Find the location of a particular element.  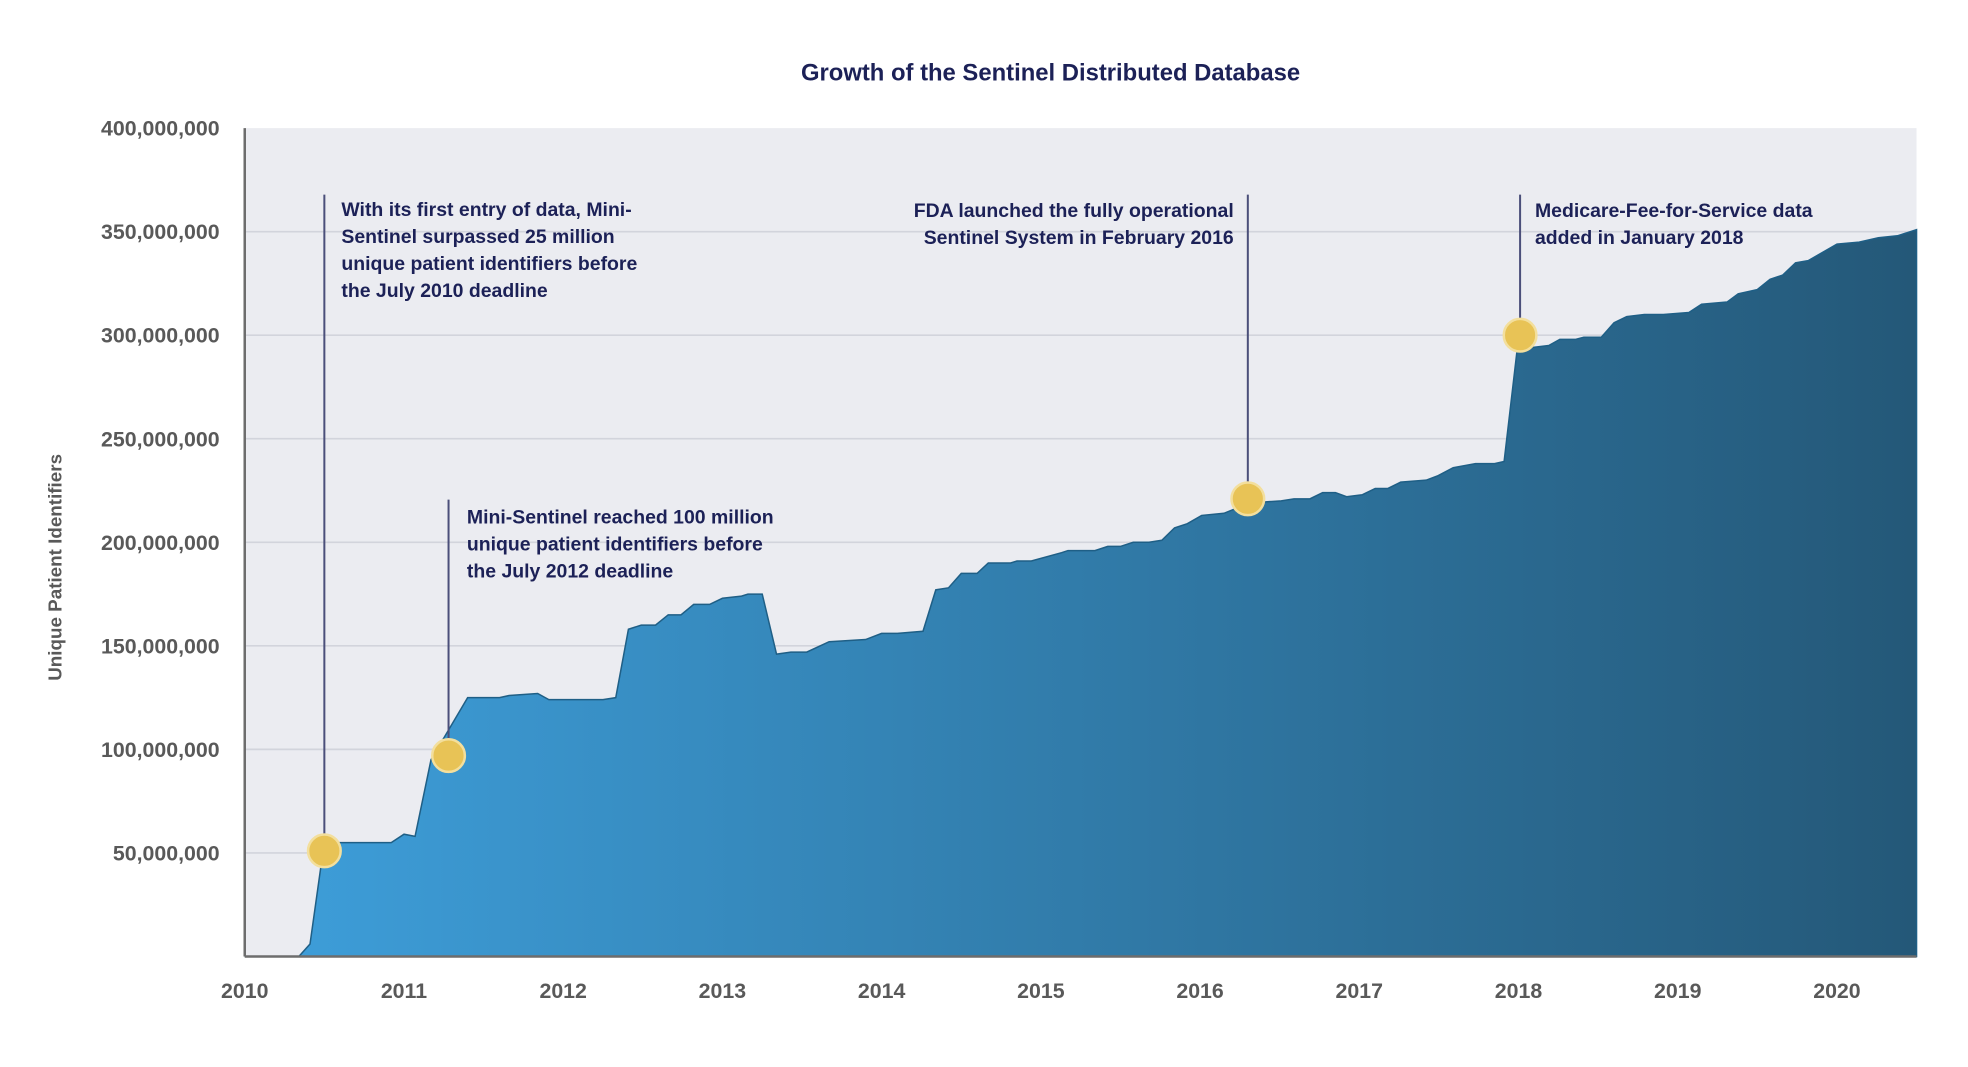

annotation-text: Mini-Sentinel reached 100 million is located at coordinates (620, 517).